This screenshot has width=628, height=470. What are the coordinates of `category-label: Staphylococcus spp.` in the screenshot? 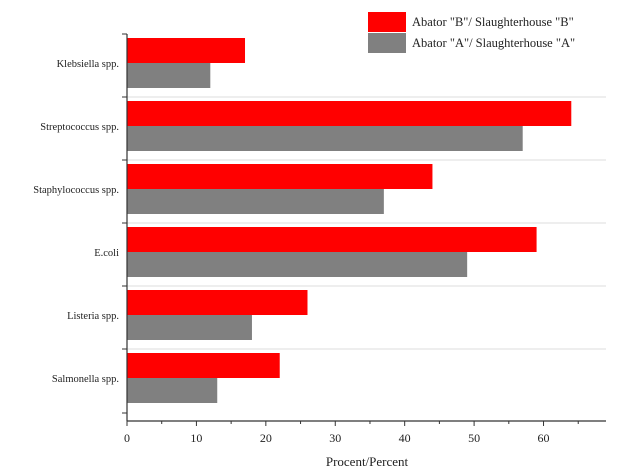 It's located at (76, 190).